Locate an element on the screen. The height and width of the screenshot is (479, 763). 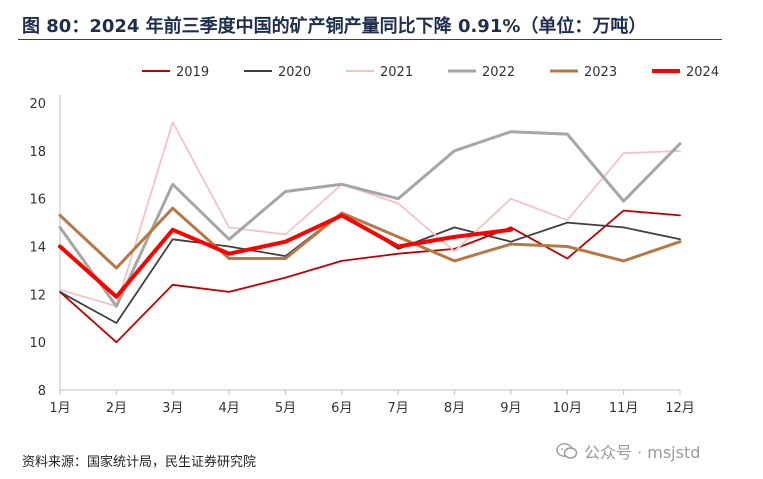
x-tick-label: 3月 is located at coordinates (172, 408).